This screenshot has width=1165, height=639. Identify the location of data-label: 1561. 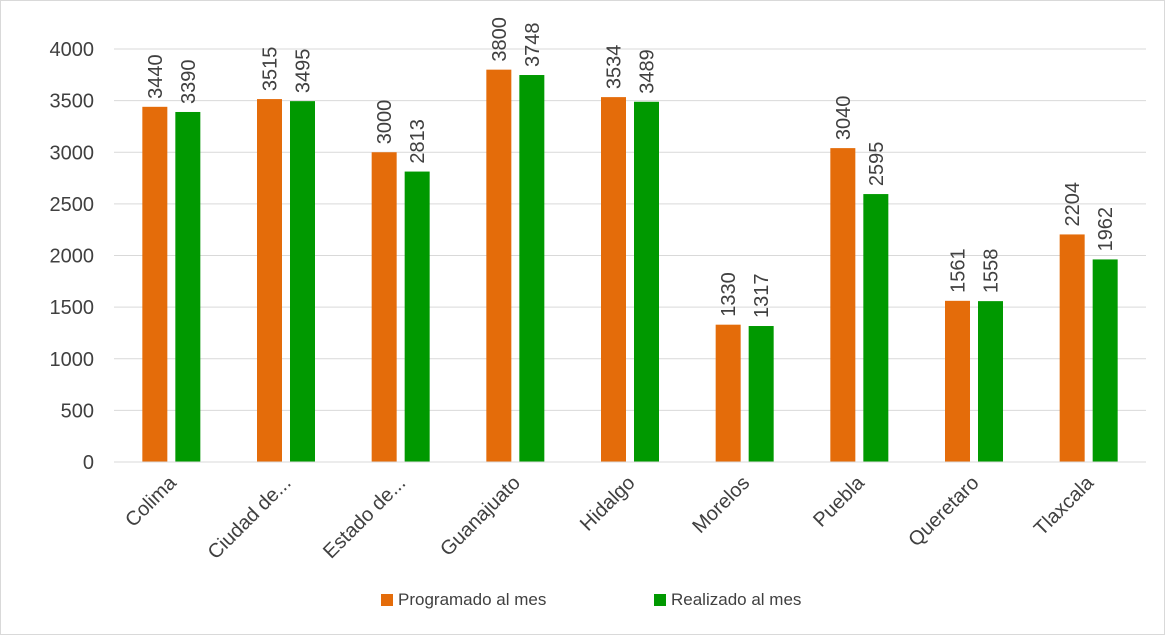
(959, 270).